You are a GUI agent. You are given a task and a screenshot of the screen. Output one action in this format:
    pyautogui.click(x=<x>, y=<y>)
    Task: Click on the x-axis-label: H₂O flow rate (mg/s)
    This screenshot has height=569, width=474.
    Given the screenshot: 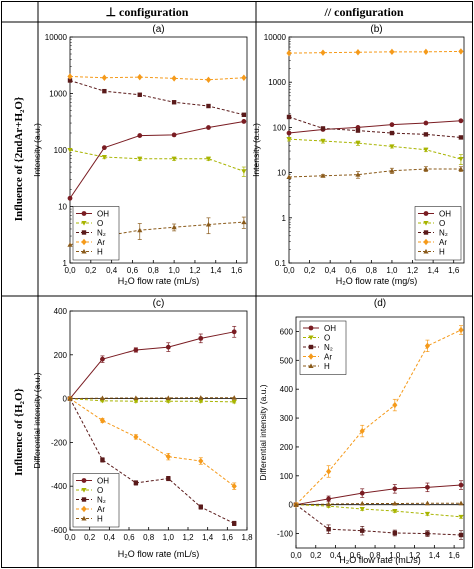 What is the action you would take?
    pyautogui.click(x=377, y=281)
    